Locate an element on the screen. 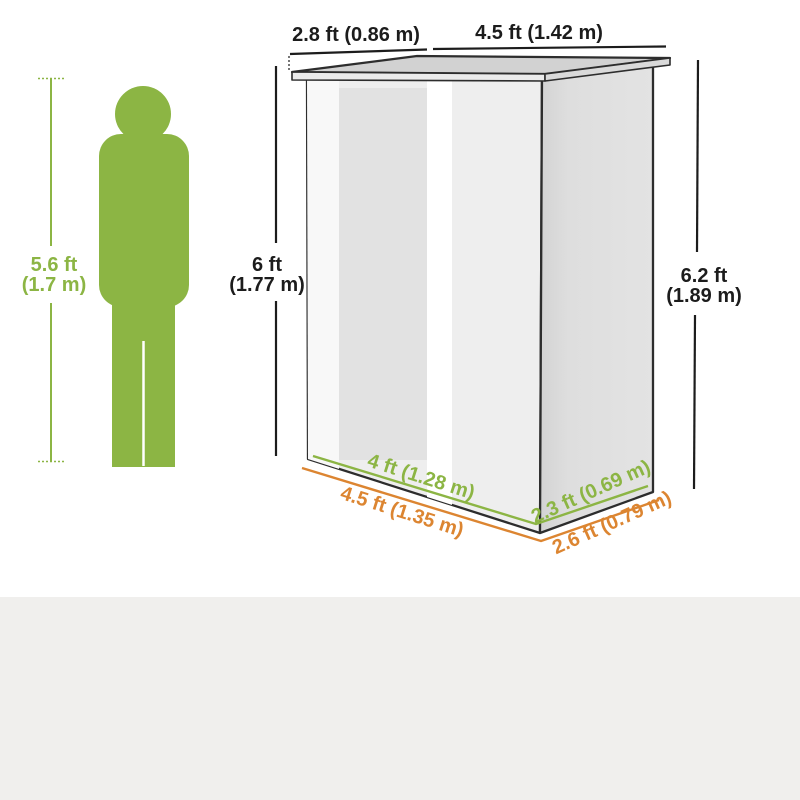  roof-depth-line is located at coordinates (358, 52).